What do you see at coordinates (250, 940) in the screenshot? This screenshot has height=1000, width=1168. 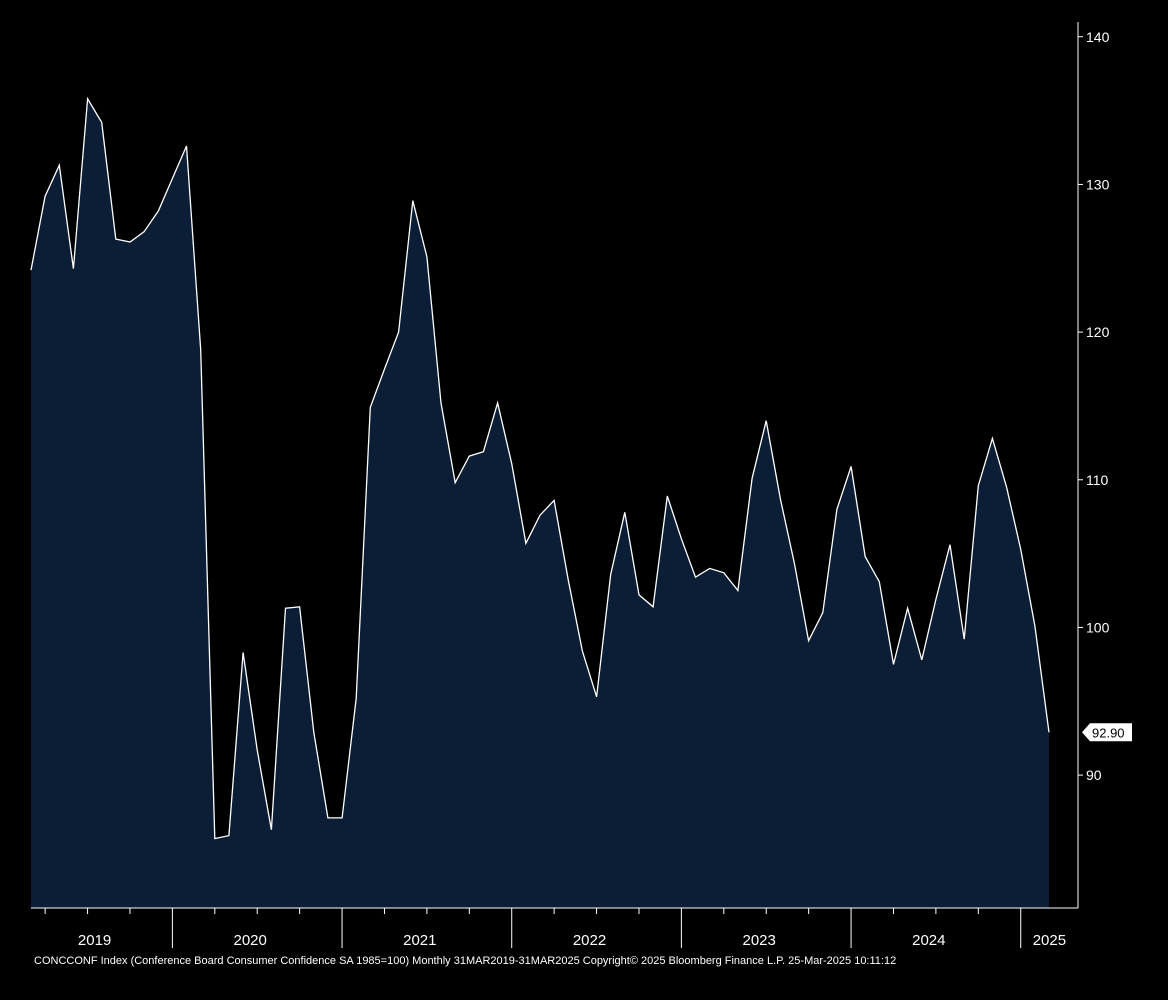 I see `x-tick-label: 2020` at bounding box center [250, 940].